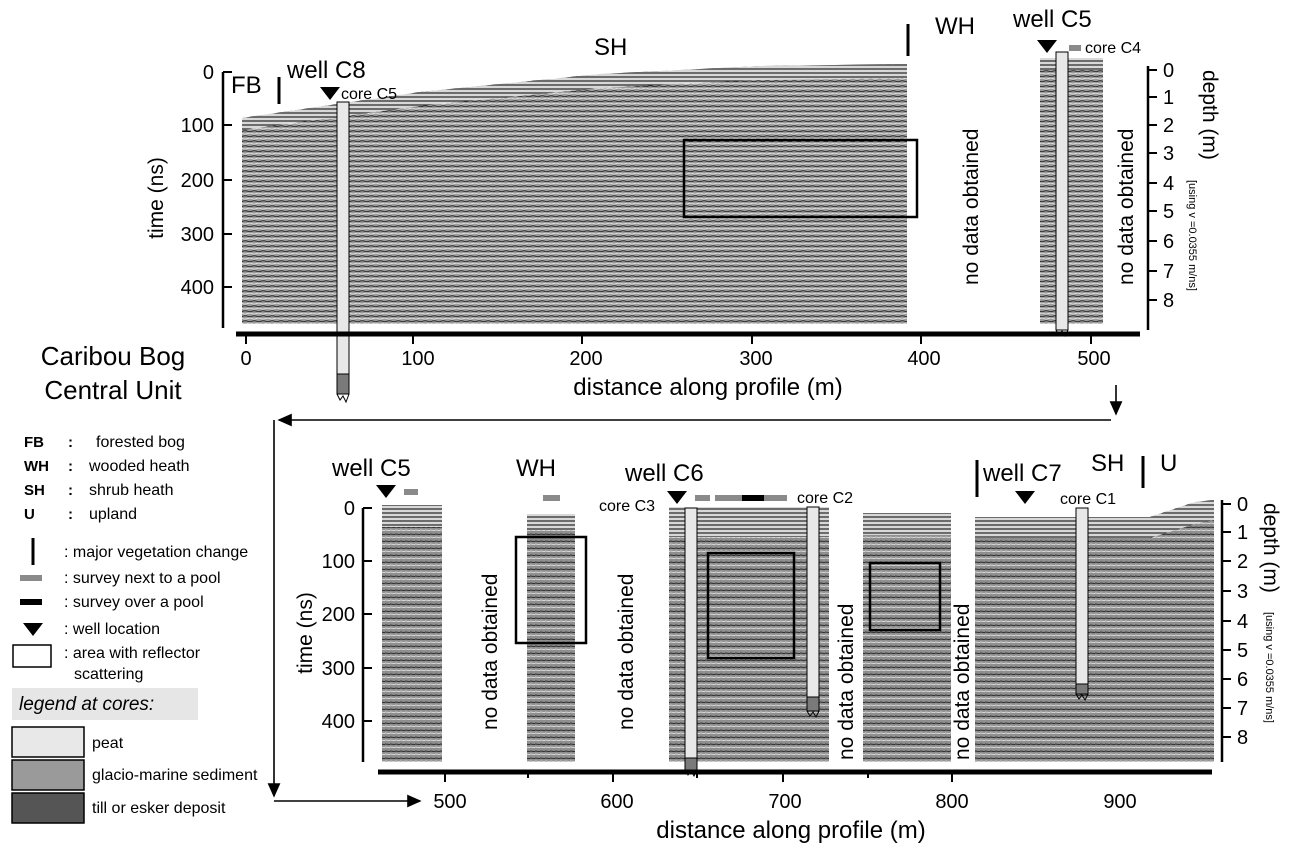 This screenshot has height=847, width=1291. Describe the element at coordinates (1062, 191) in the screenshot. I see `core-c4-peat` at that location.